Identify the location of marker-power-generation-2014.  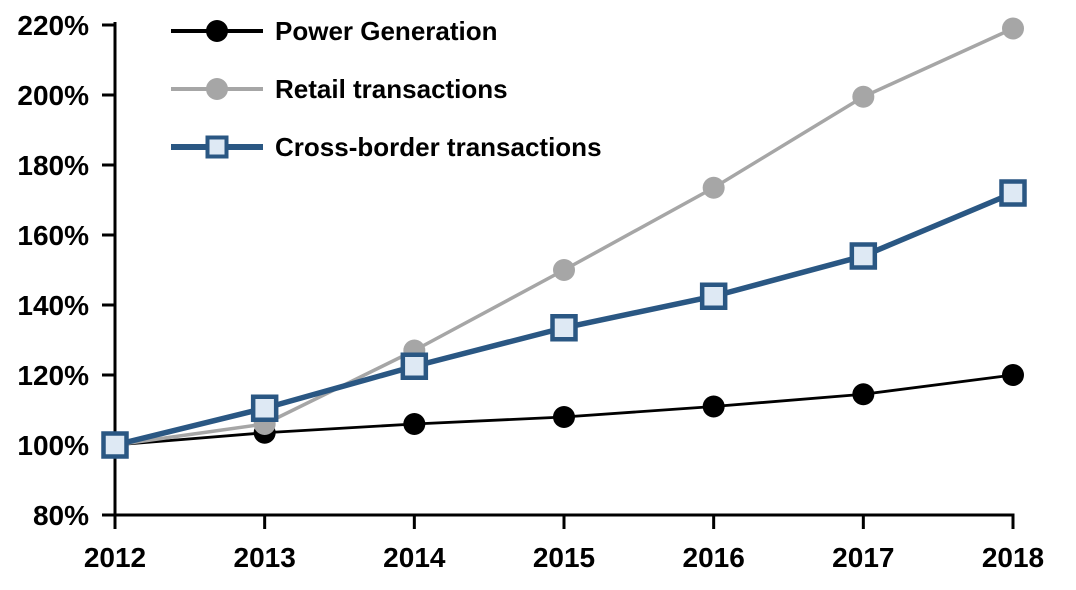
(414, 424).